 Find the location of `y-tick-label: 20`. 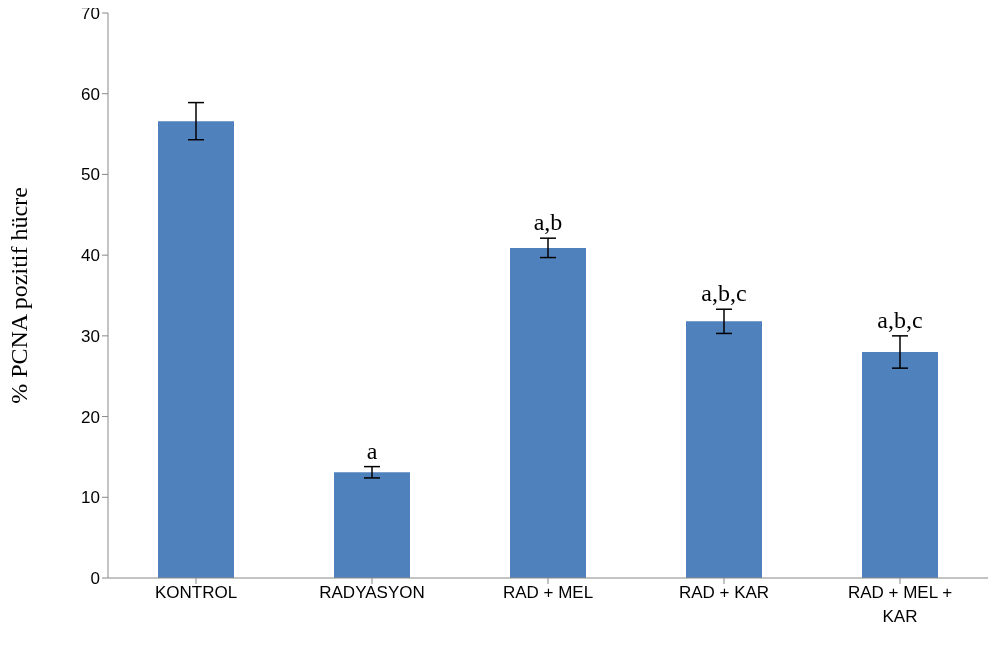

y-tick-label: 20 is located at coordinates (90, 417).